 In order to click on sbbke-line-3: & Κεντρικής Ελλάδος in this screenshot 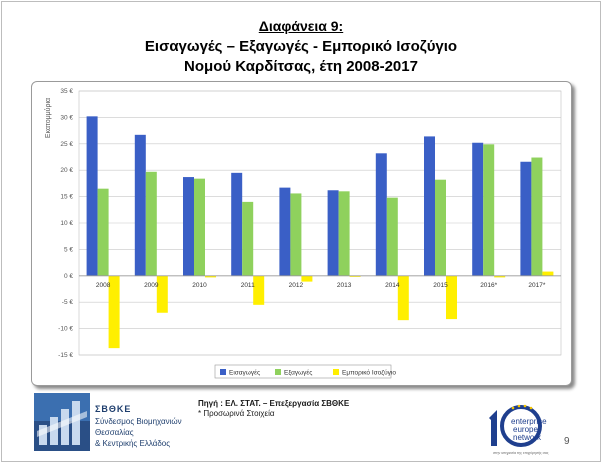, I will do `click(133, 443)`.